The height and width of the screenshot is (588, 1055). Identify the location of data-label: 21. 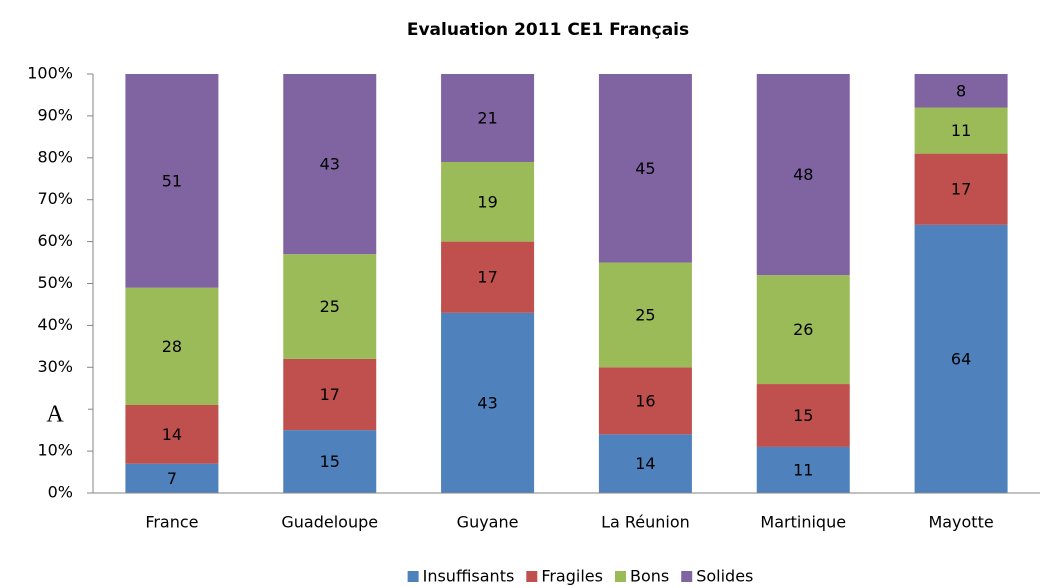
(487, 117).